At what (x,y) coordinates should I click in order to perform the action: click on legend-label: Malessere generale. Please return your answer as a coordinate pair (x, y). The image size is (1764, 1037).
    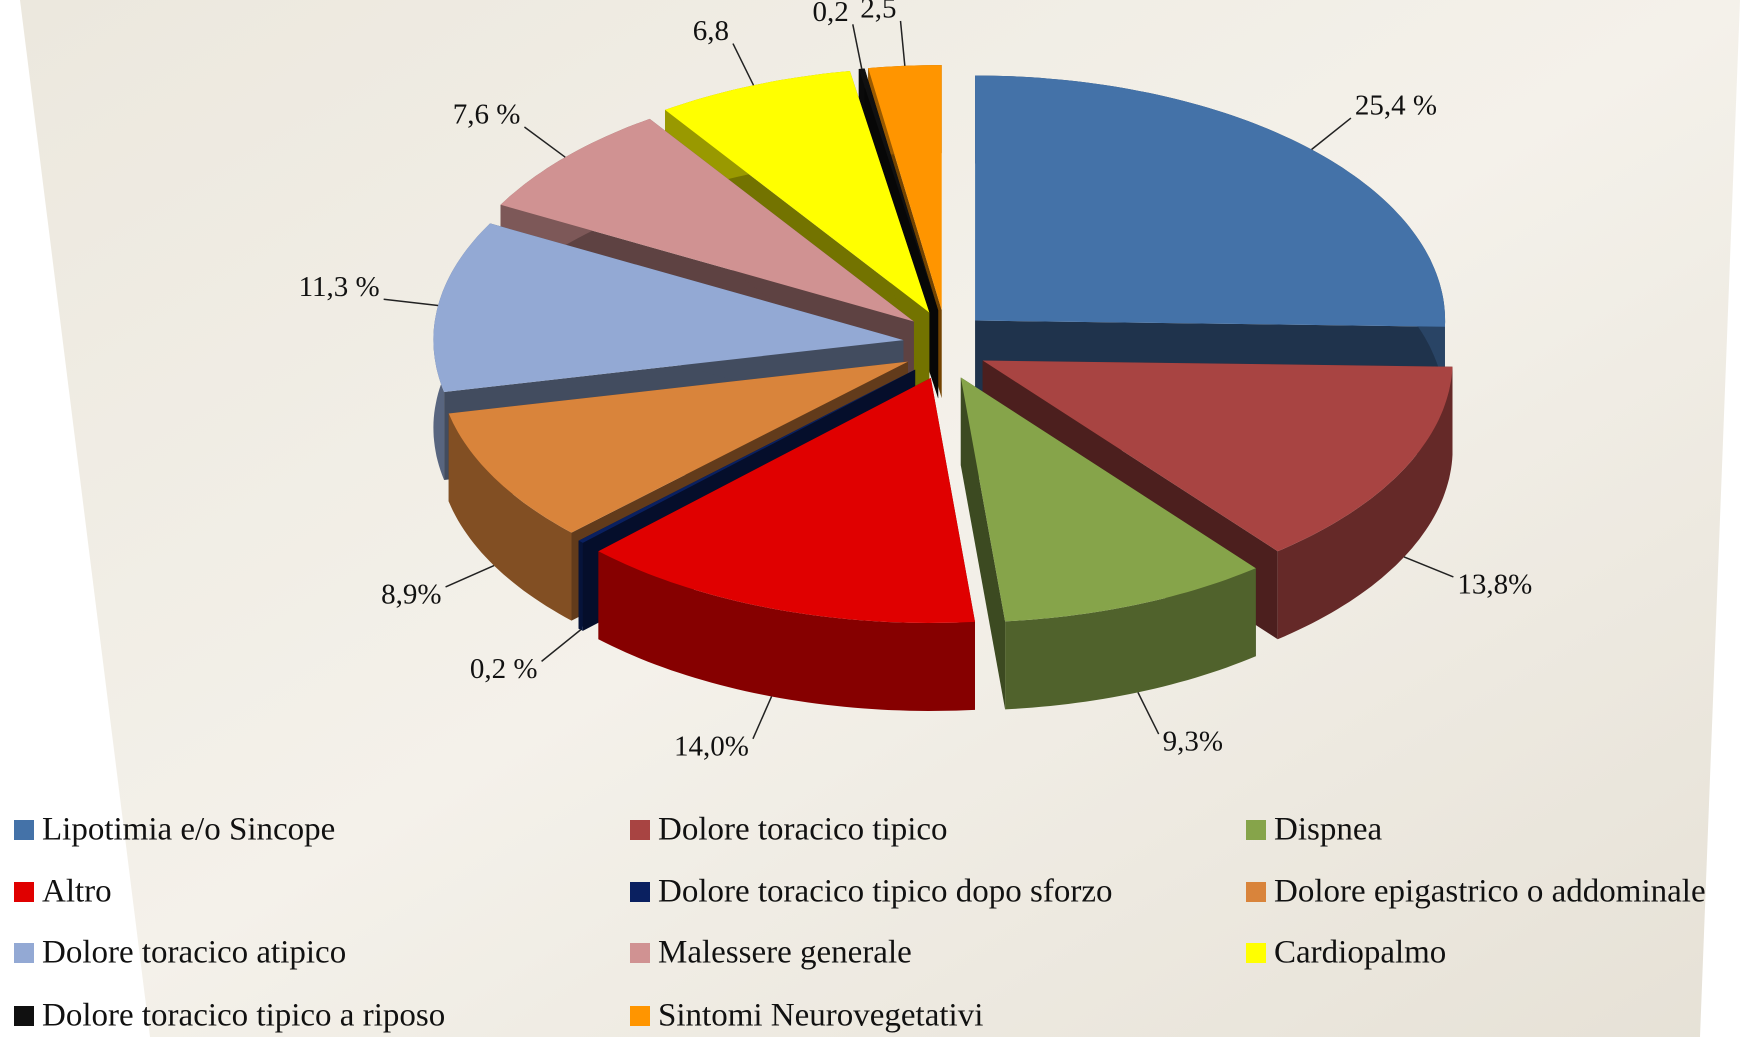
    Looking at the image, I should click on (785, 953).